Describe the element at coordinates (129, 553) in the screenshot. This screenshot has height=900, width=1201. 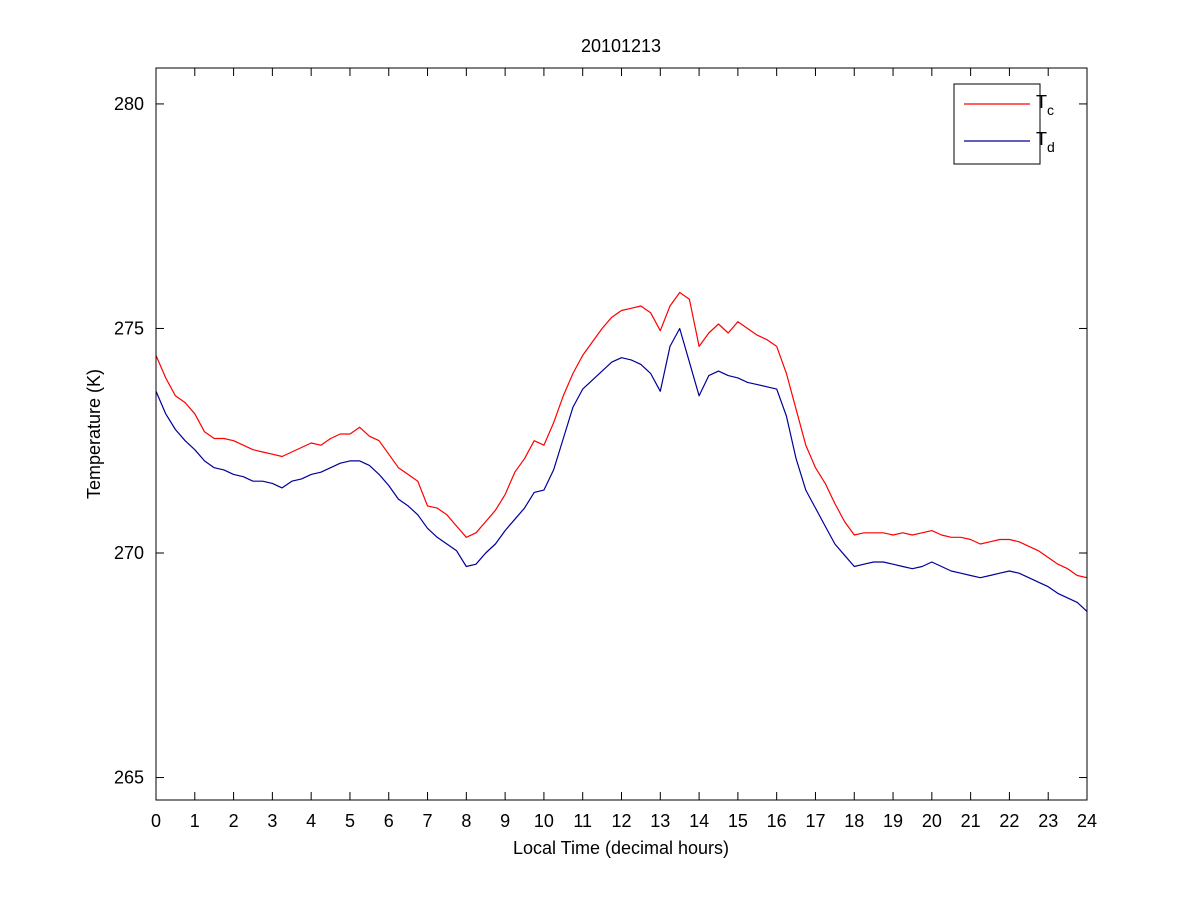
I see `y-tick-label: 270` at that location.